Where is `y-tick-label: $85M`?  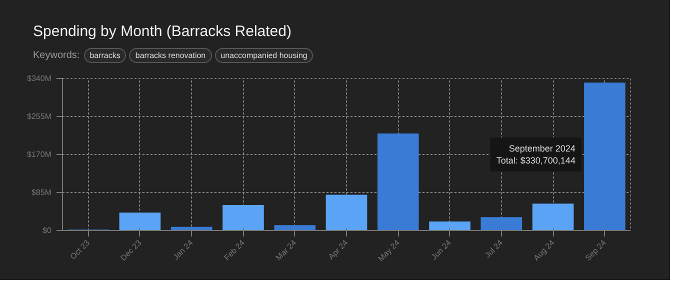 y-tick-label: $85M is located at coordinates (41, 192).